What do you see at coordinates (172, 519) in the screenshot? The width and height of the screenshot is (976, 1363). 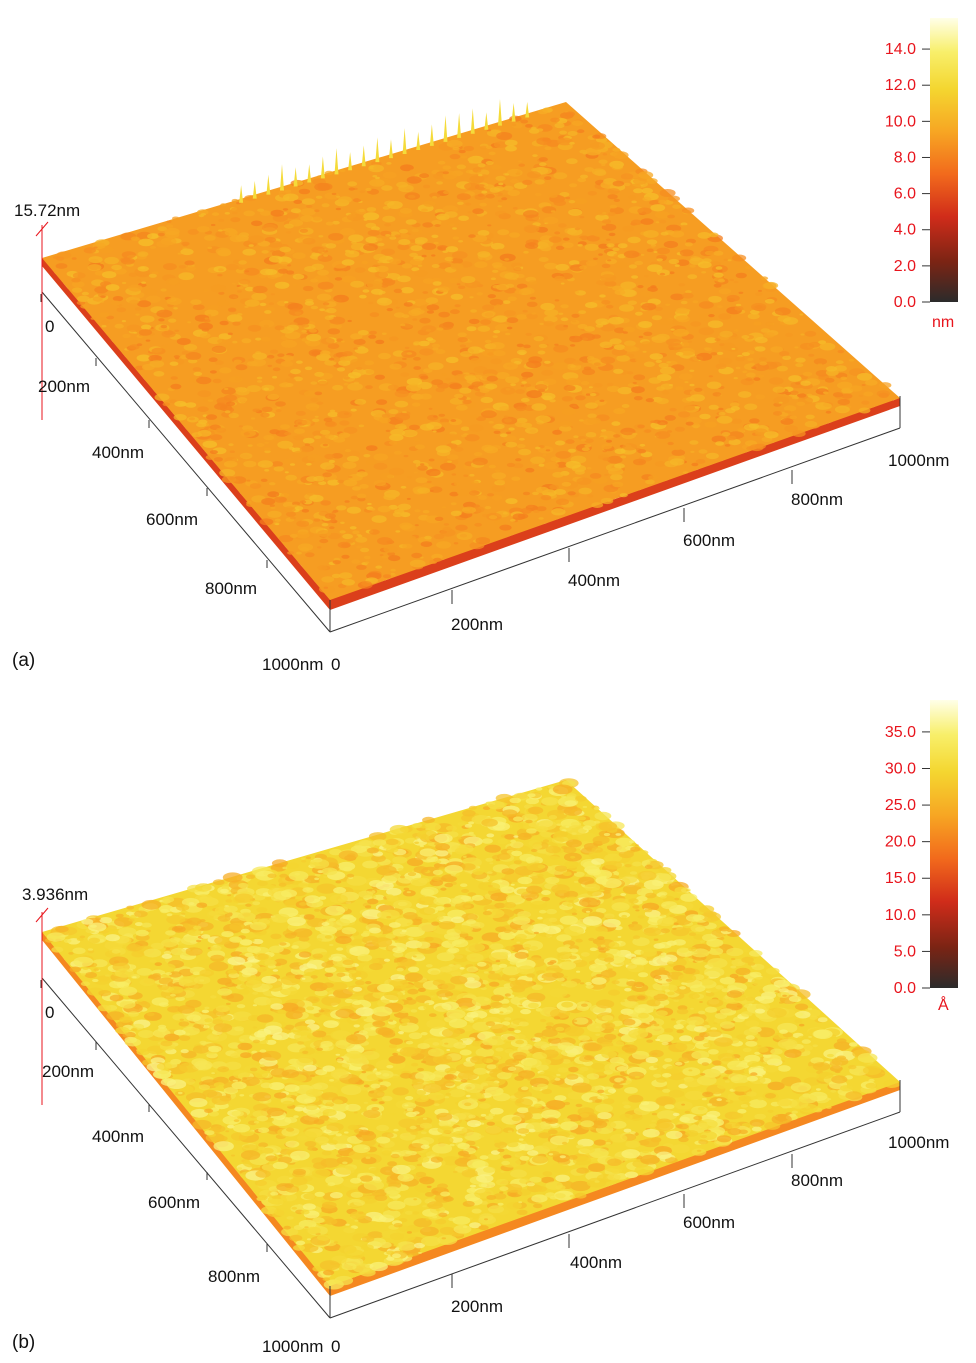 I see `left-tick-label: 600nm` at bounding box center [172, 519].